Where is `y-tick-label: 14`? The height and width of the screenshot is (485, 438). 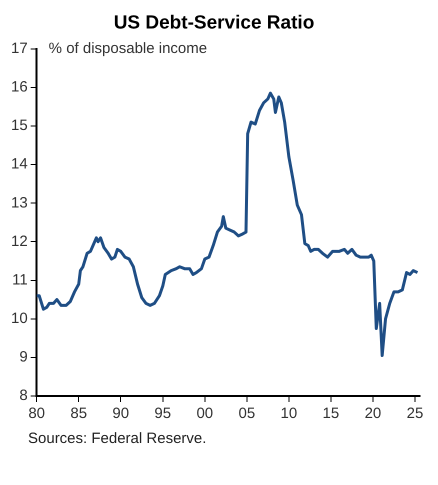
y-tick-label: 14 is located at coordinates (19, 164).